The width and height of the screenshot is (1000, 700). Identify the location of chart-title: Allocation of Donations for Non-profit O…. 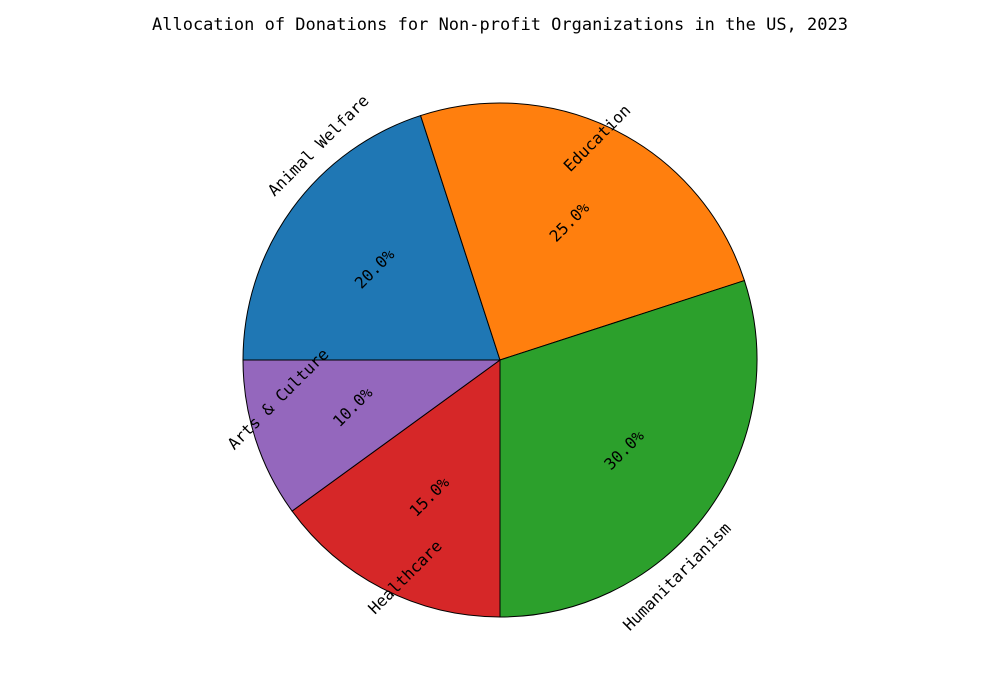
(500, 25).